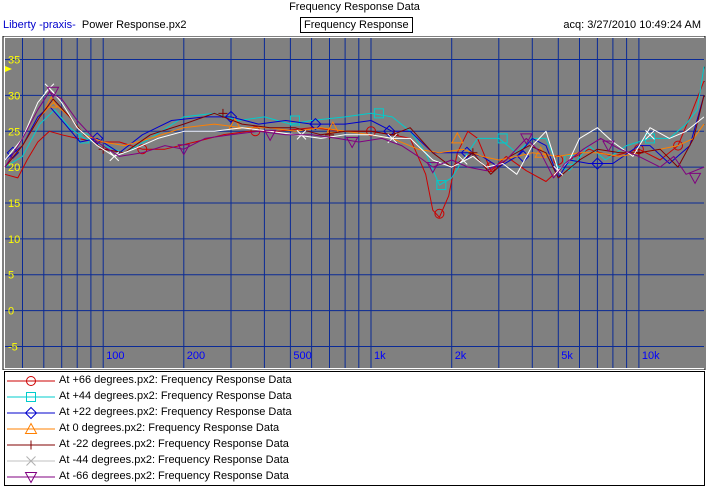 Image resolution: width=709 pixels, height=488 pixels. I want to click on y-tick-label: -5, so click(13, 348).